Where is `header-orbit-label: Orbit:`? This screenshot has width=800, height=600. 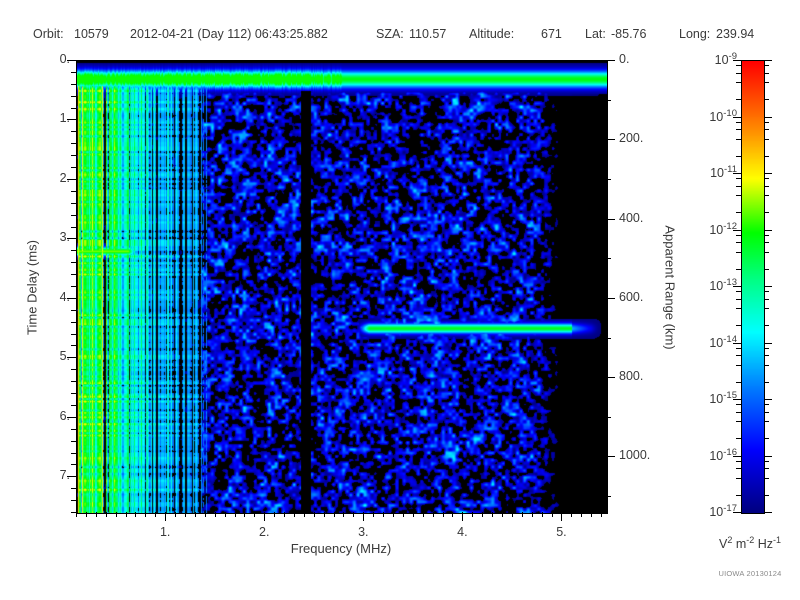 header-orbit-label: Orbit: is located at coordinates (48, 34).